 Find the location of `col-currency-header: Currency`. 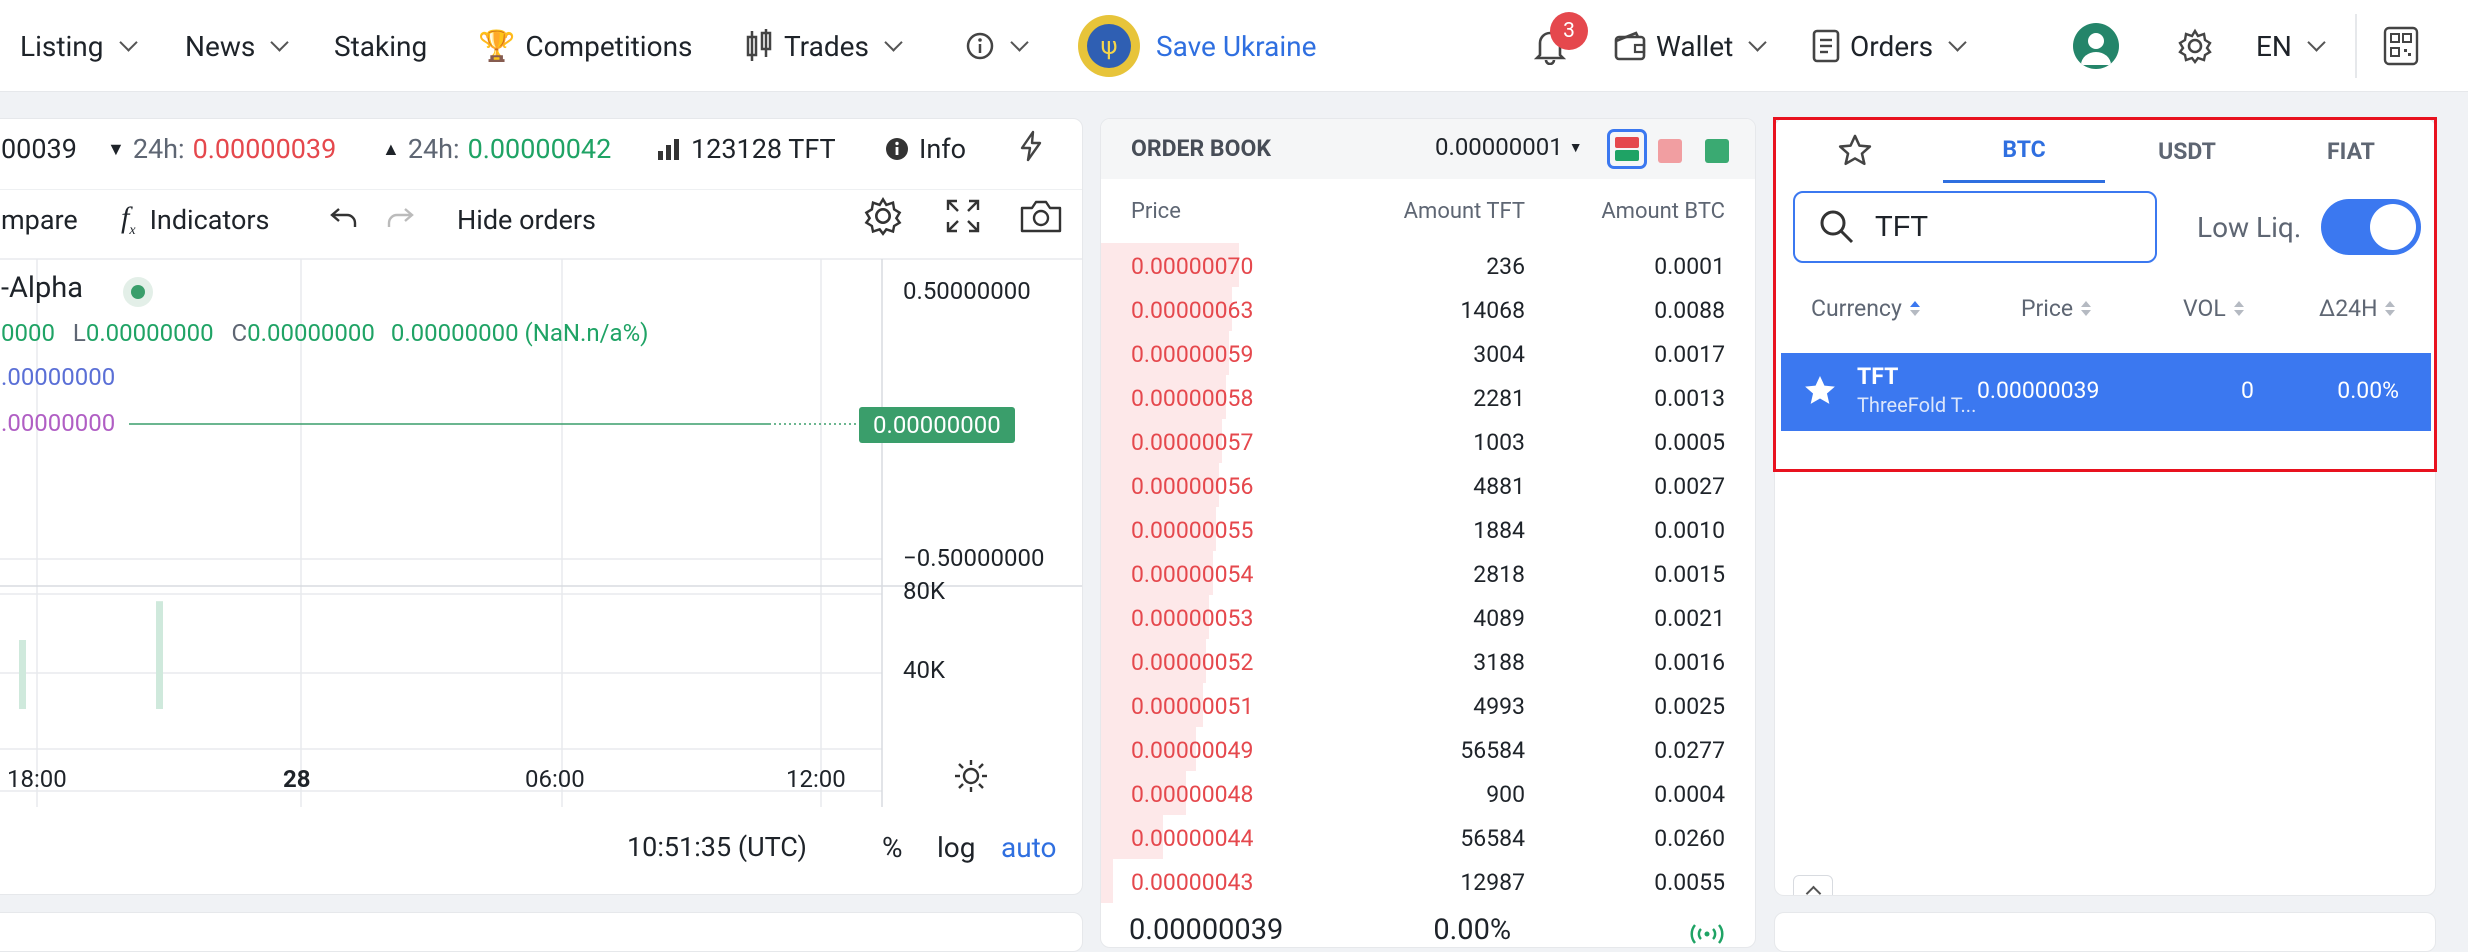

col-currency-header: Currency is located at coordinates (1865, 308).